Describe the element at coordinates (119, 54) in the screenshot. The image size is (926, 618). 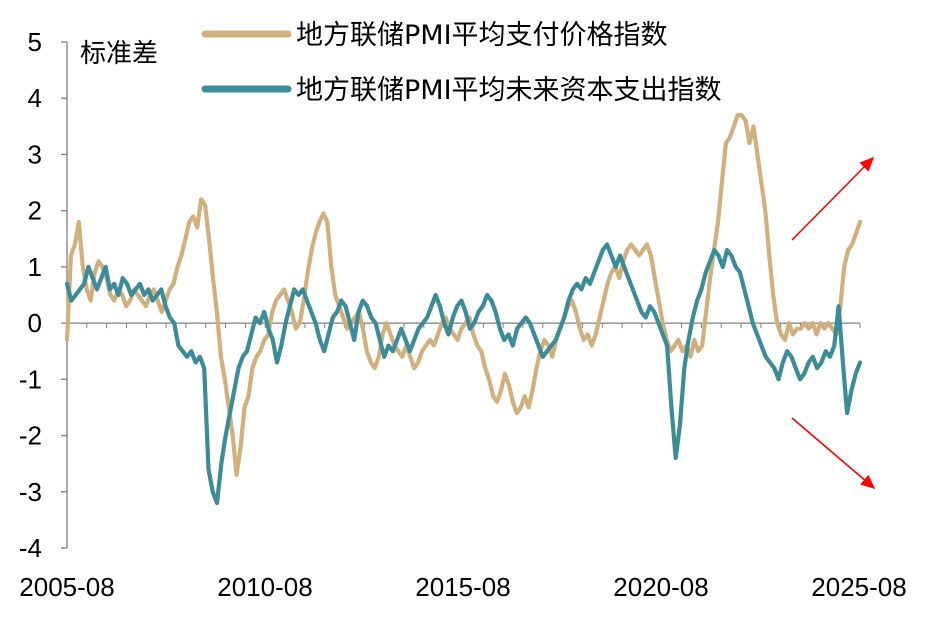
I see `y-axis-title: 标准差` at that location.